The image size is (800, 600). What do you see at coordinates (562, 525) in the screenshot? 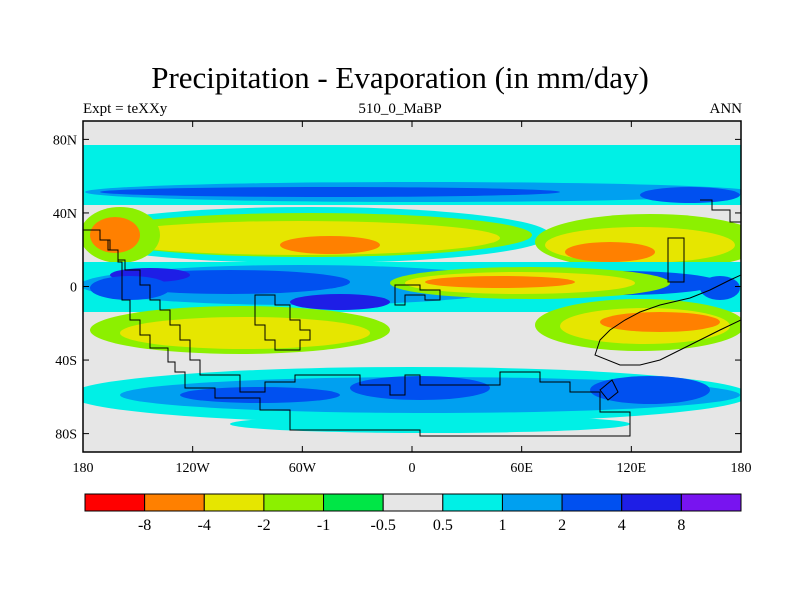
I see `colorbar-label: 2` at bounding box center [562, 525].